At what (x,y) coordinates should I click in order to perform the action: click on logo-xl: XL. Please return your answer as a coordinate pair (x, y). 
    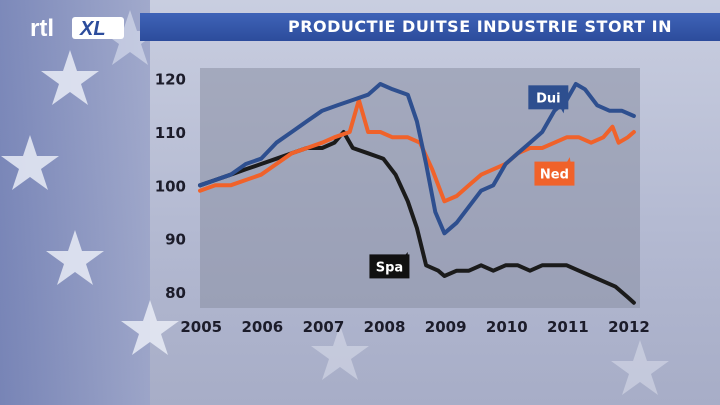
    Looking at the image, I should click on (92, 29).